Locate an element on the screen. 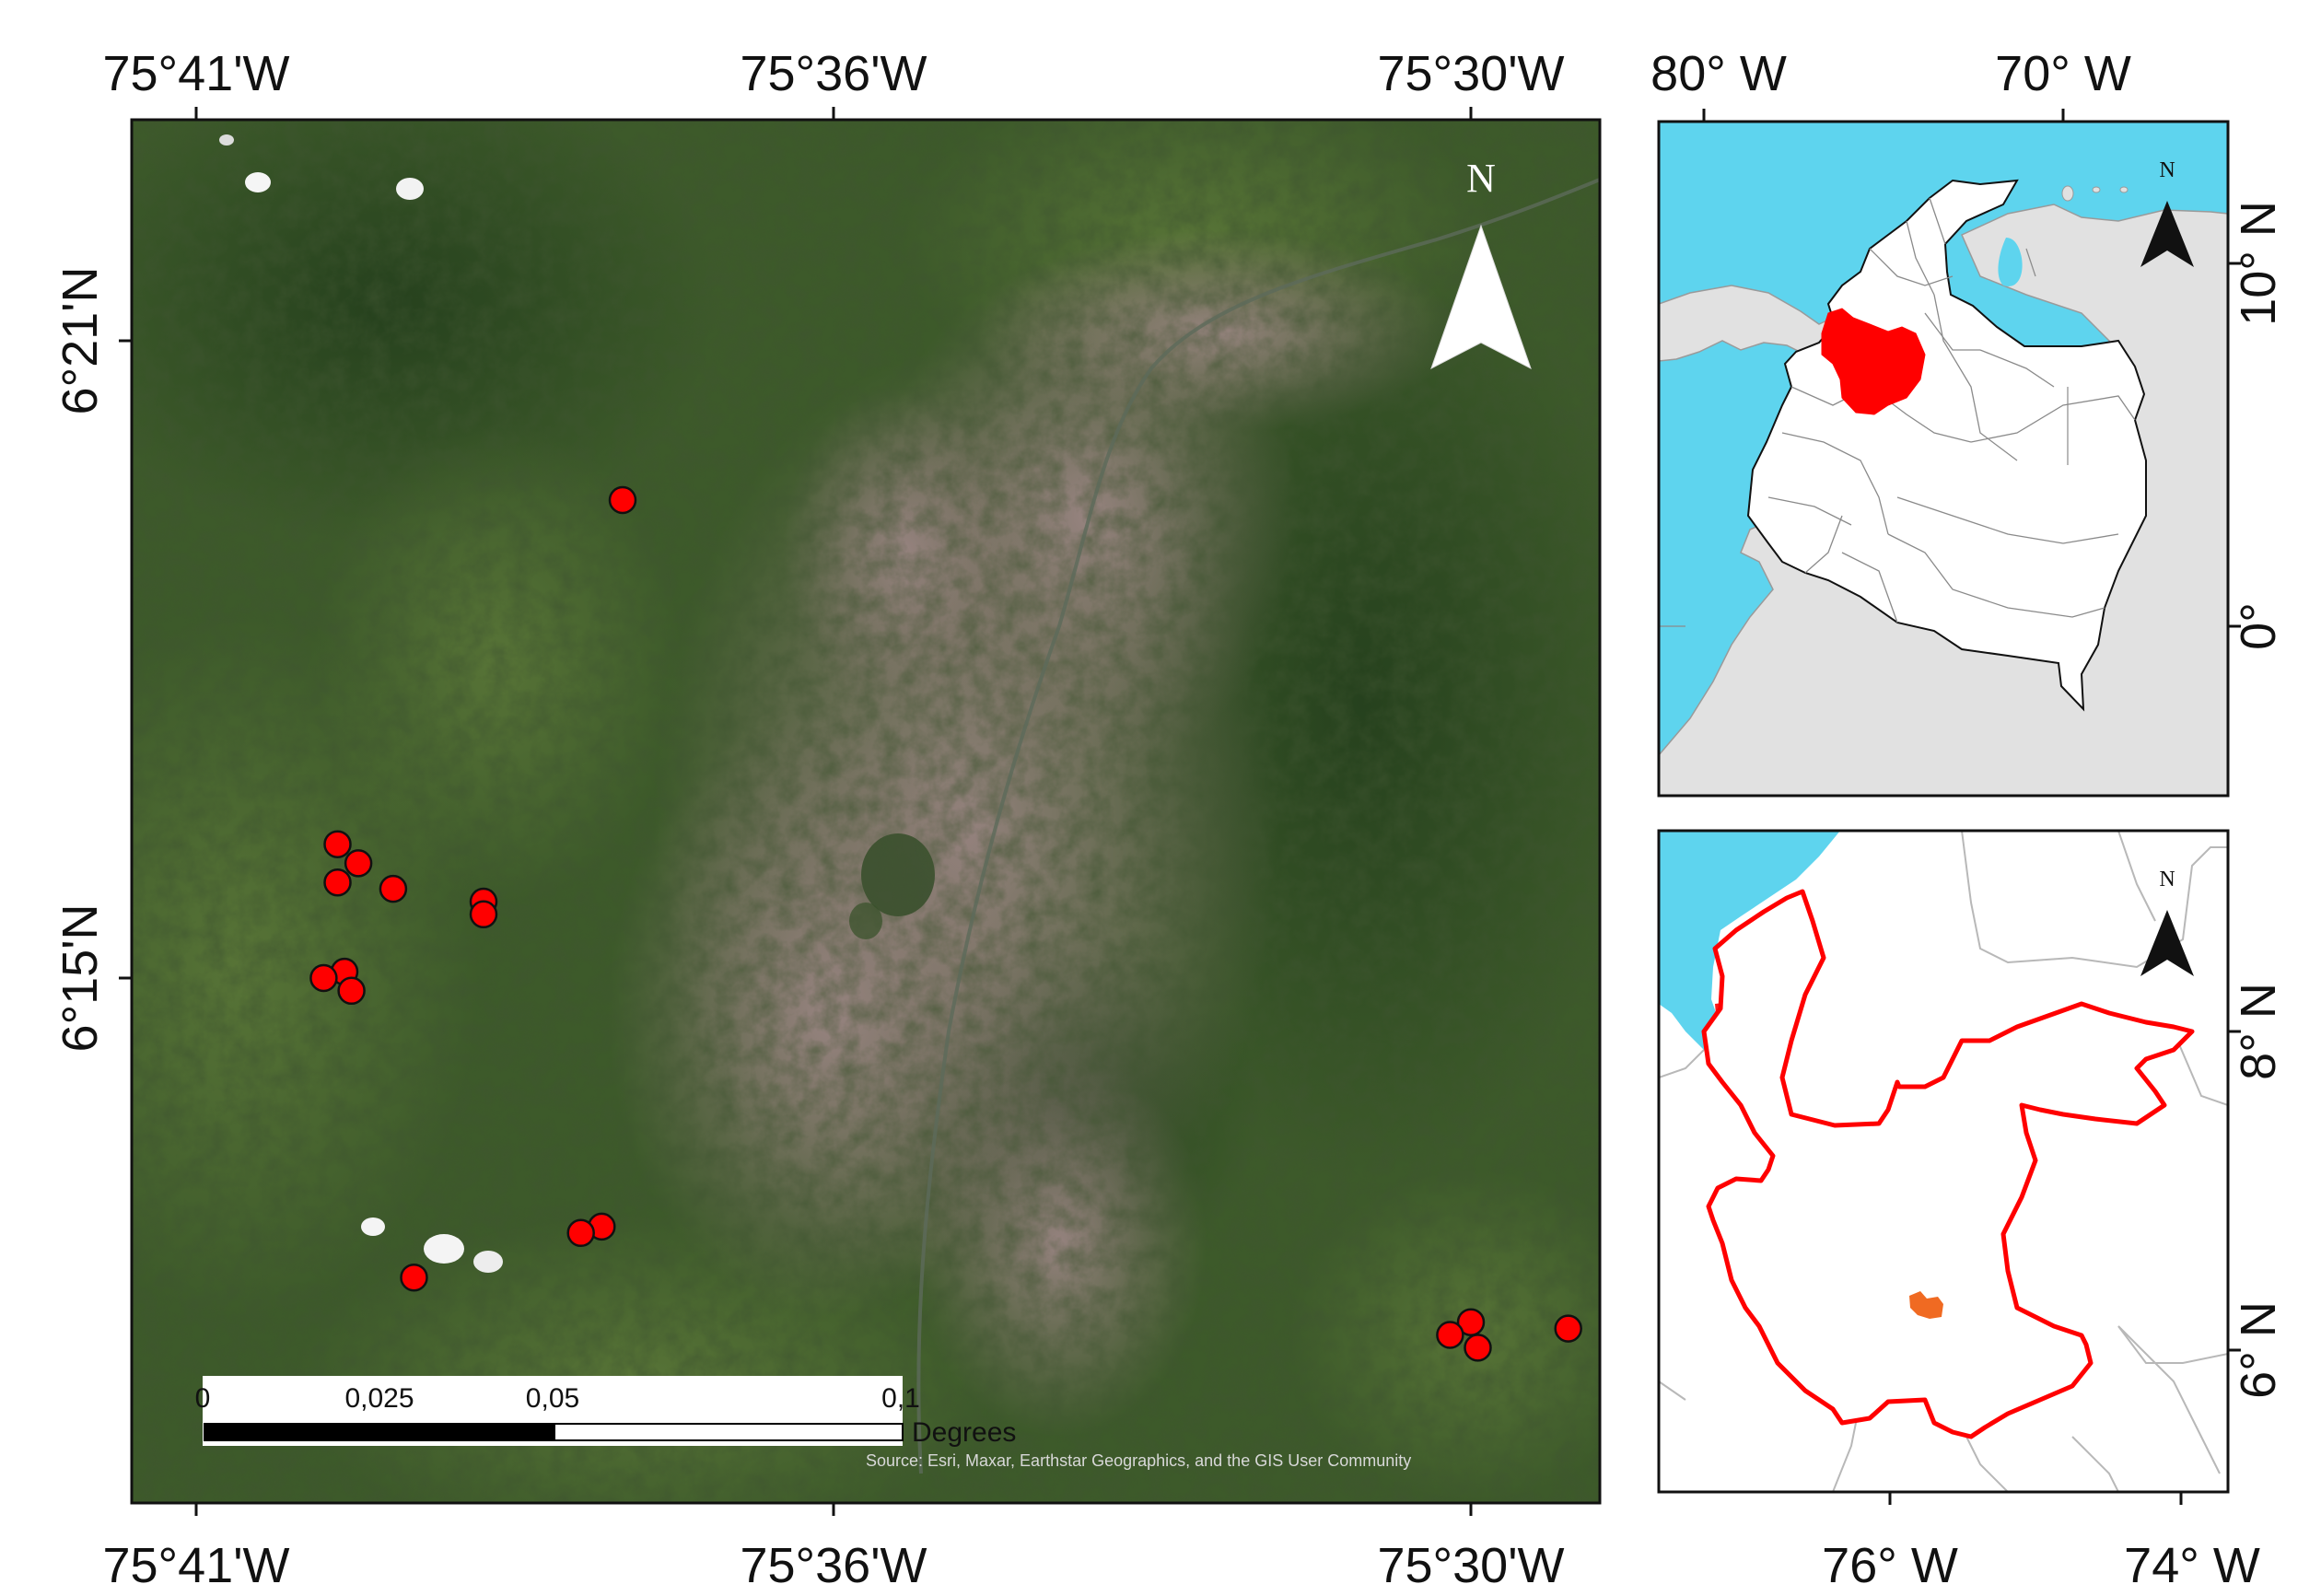 The image size is (2321, 1596). bottom-lon-label-3: 75°30'W is located at coordinates (1470, 1566).